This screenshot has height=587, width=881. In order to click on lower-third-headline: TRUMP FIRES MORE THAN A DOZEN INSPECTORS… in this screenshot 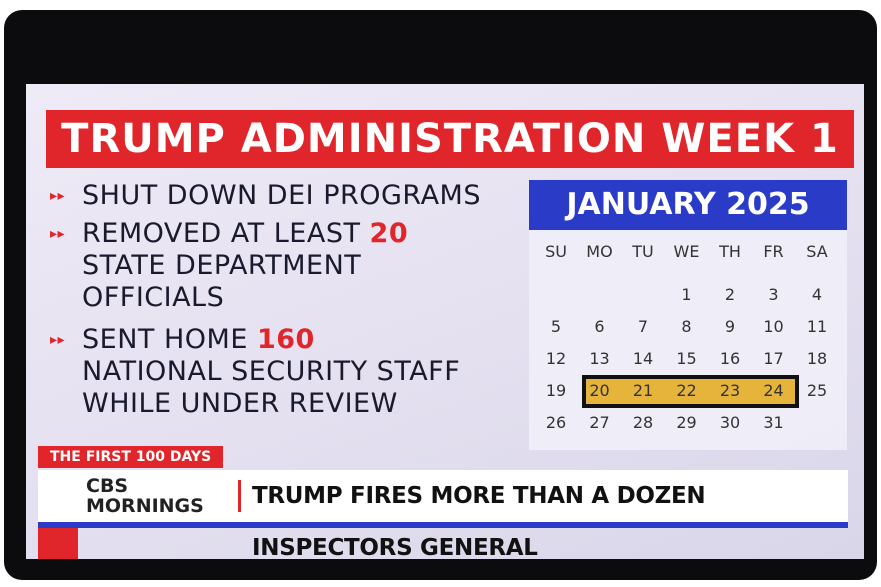, I will do `click(479, 521)`.